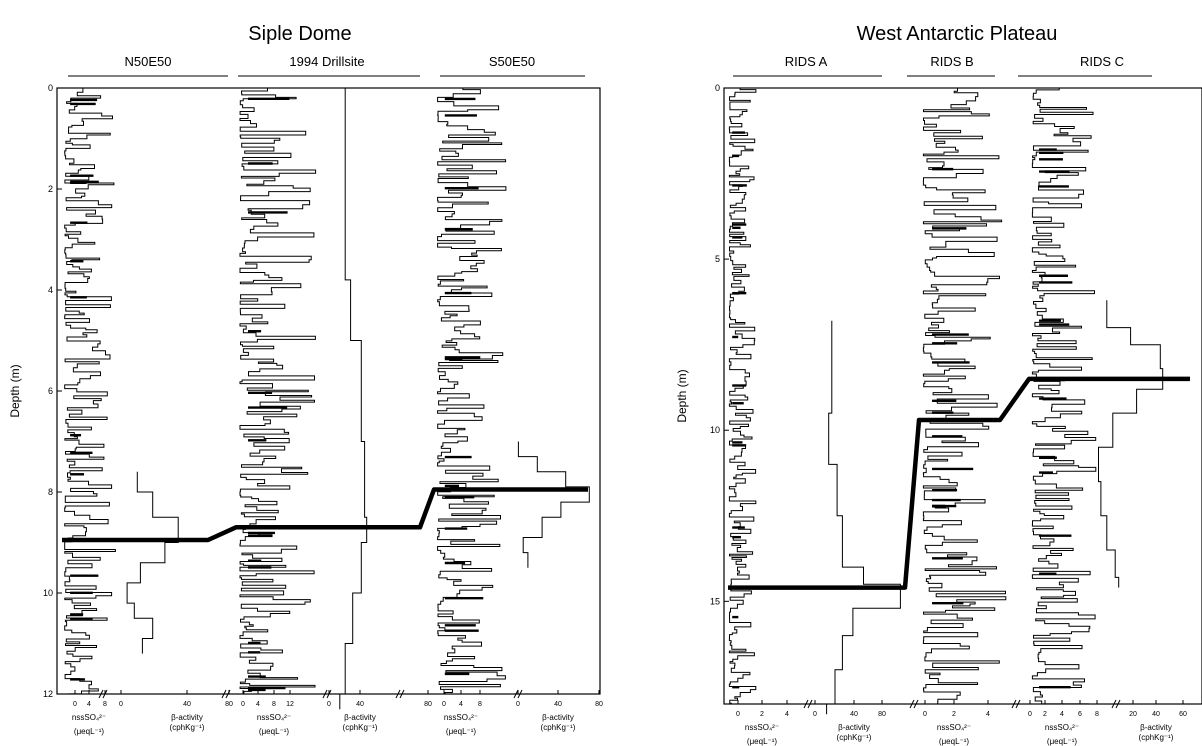 The width and height of the screenshot is (1202, 746). I want to click on site-label: RIDS C, so click(1102, 61).